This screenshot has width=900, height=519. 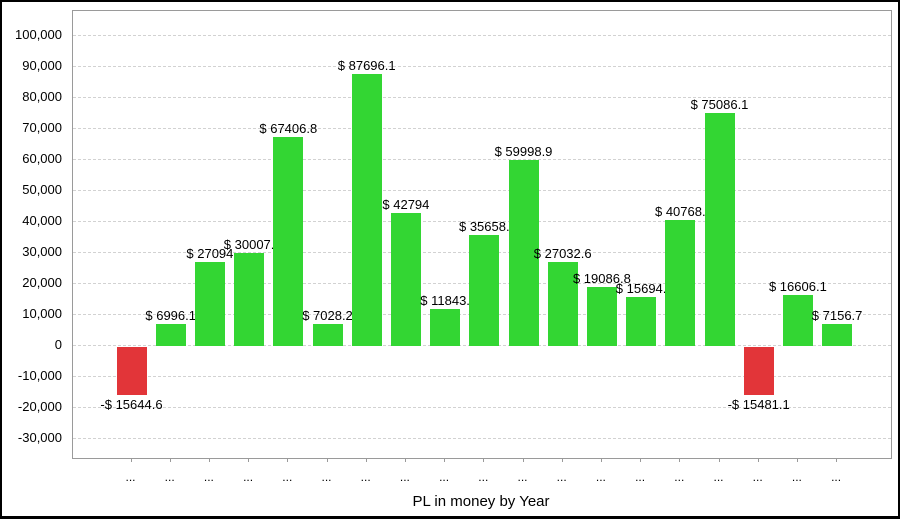 What do you see at coordinates (131, 405) in the screenshot?
I see `bar-value-label: -$ 15644.6` at bounding box center [131, 405].